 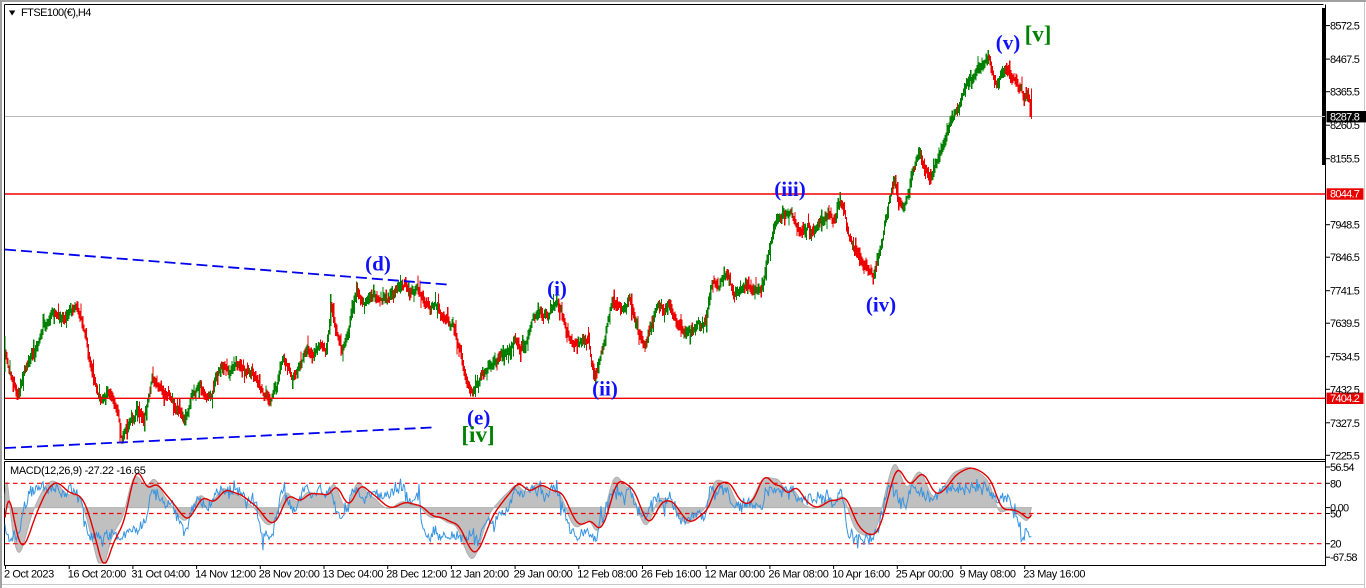 What do you see at coordinates (861, 575) in the screenshot?
I see `svg-text: 10 Apr 16:00` at bounding box center [861, 575].